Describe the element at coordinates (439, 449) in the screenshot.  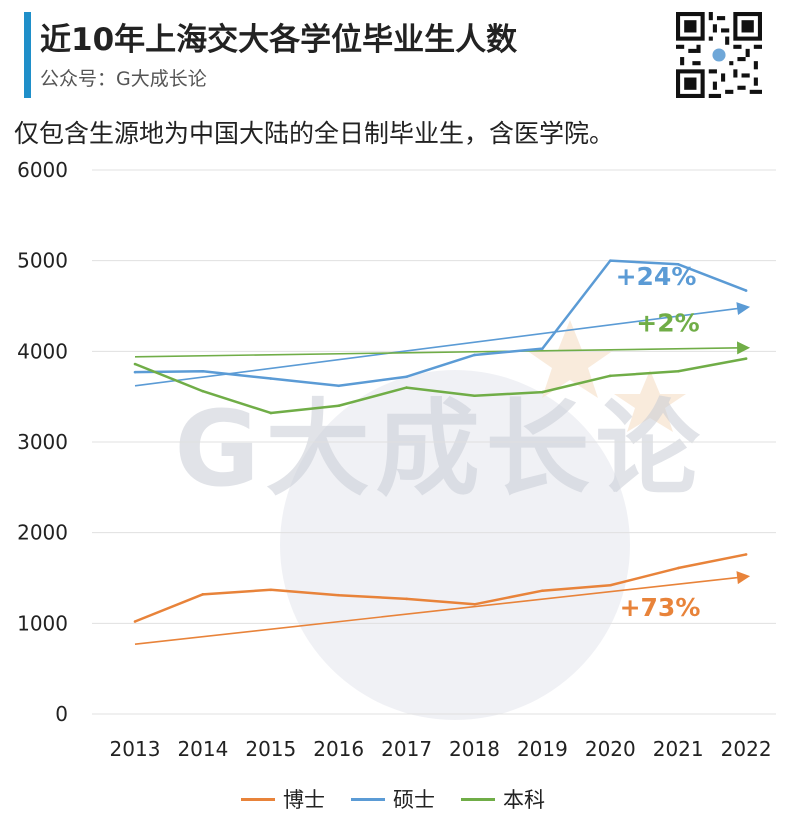
I see `watermark-text: G大成长论` at that location.